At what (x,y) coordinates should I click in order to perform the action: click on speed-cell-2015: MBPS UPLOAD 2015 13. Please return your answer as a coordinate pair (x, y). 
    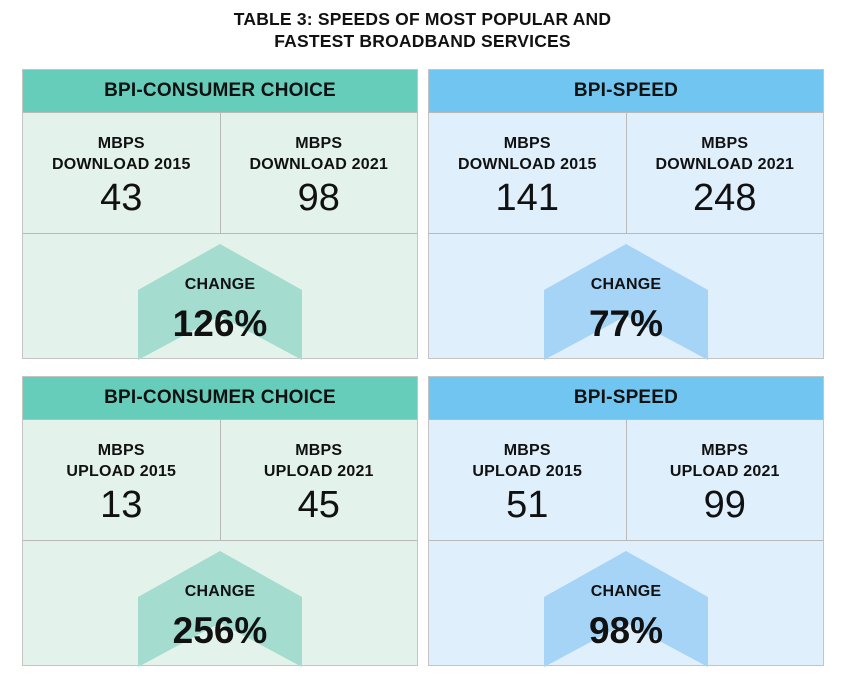
    Looking at the image, I should click on (121, 480).